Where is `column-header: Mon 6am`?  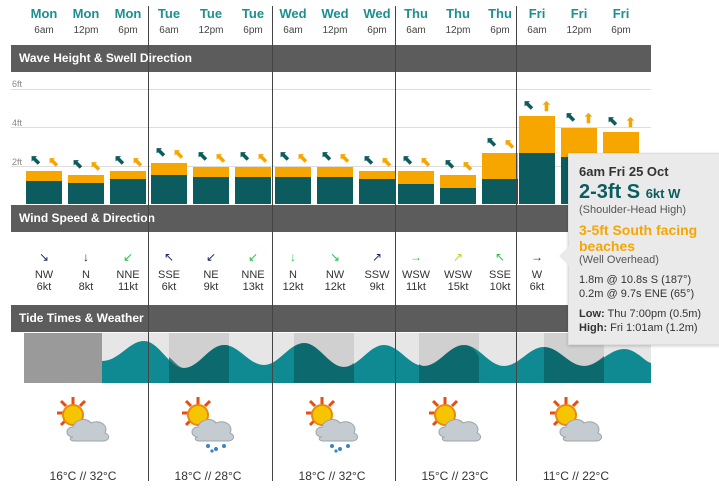
column-header: Mon 6am is located at coordinates (44, 21).